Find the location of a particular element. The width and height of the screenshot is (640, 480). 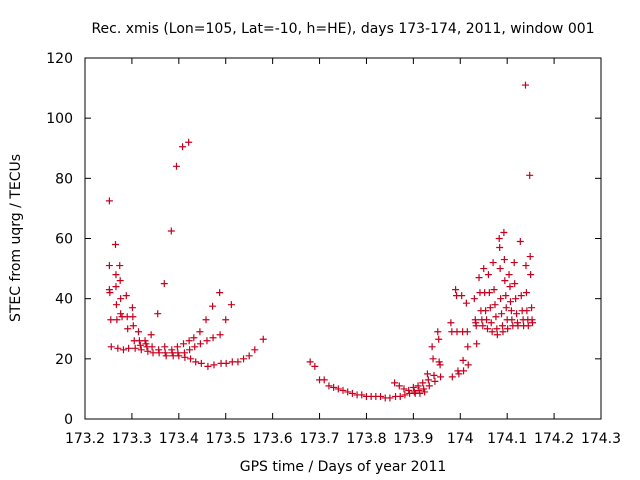

y-tick-label: 120 is located at coordinates (59, 59).